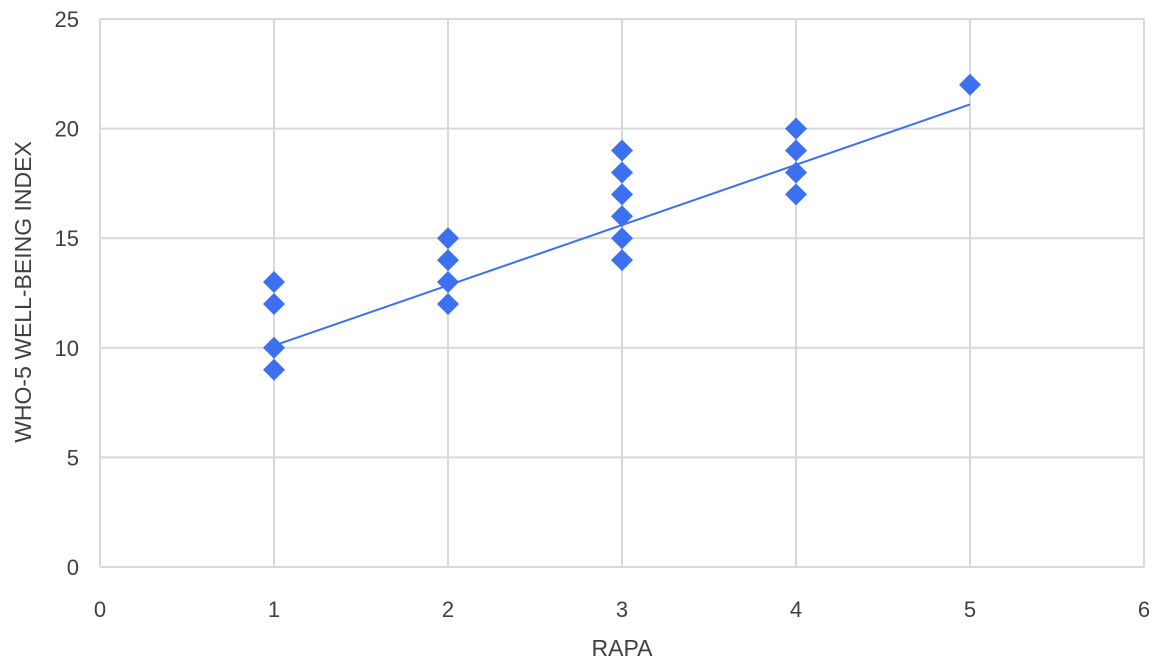  Describe the element at coordinates (23, 292) in the screenshot. I see `y-axis-title: WHO-5 WELL-BEING INDEX` at that location.